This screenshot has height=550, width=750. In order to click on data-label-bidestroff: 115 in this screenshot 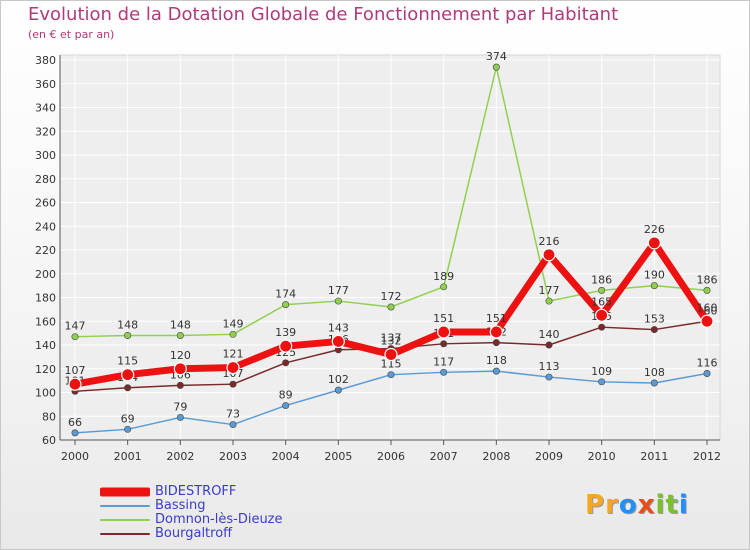, I will do `click(127, 361)`.